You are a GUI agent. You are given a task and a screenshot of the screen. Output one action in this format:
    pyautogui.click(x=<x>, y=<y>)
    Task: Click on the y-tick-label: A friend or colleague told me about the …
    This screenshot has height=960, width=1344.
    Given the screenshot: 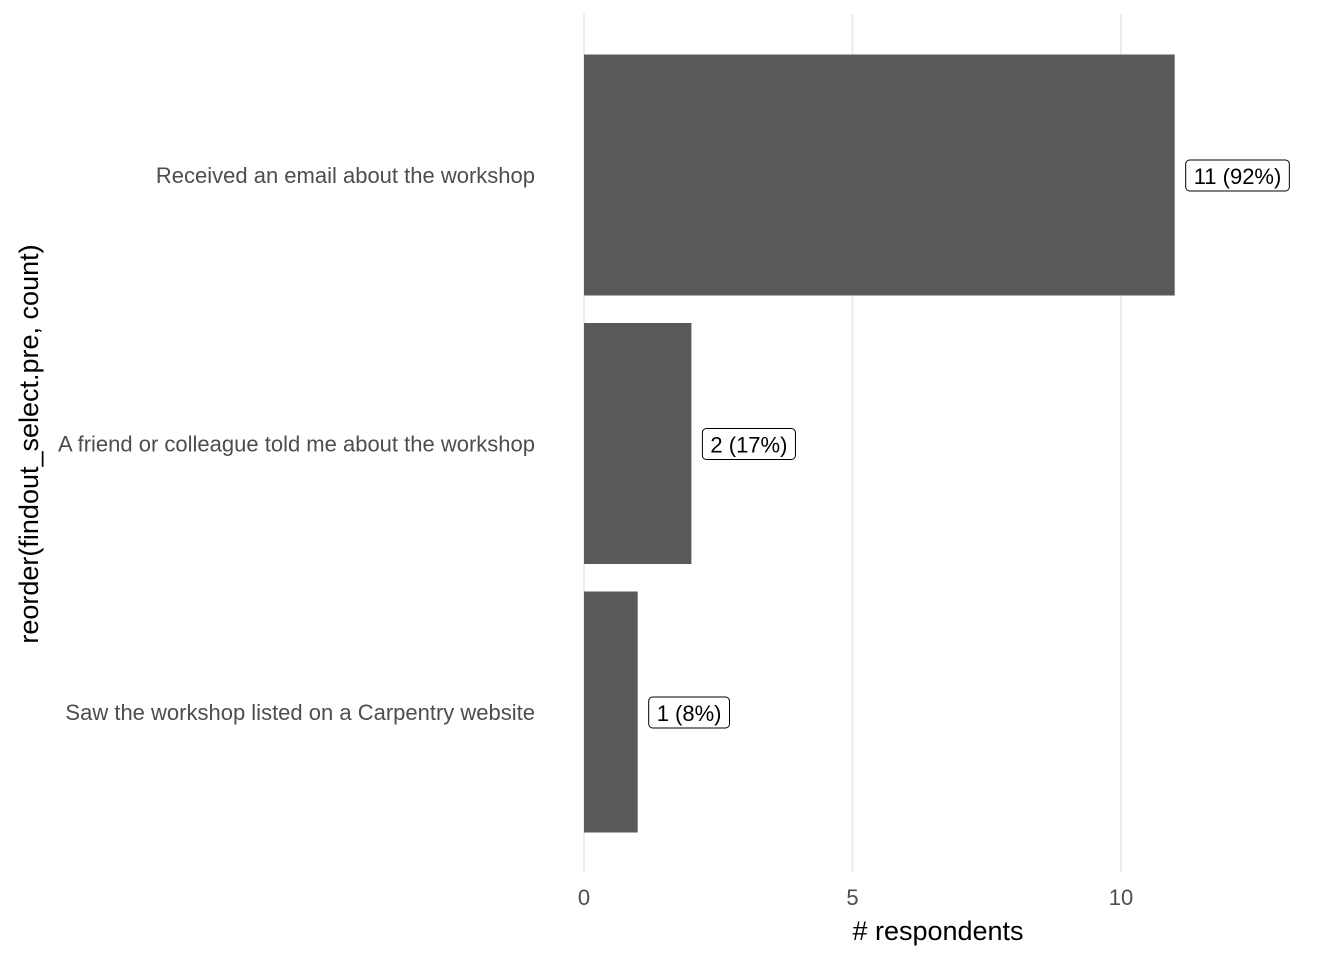 What is the action you would take?
    pyautogui.click(x=296, y=444)
    